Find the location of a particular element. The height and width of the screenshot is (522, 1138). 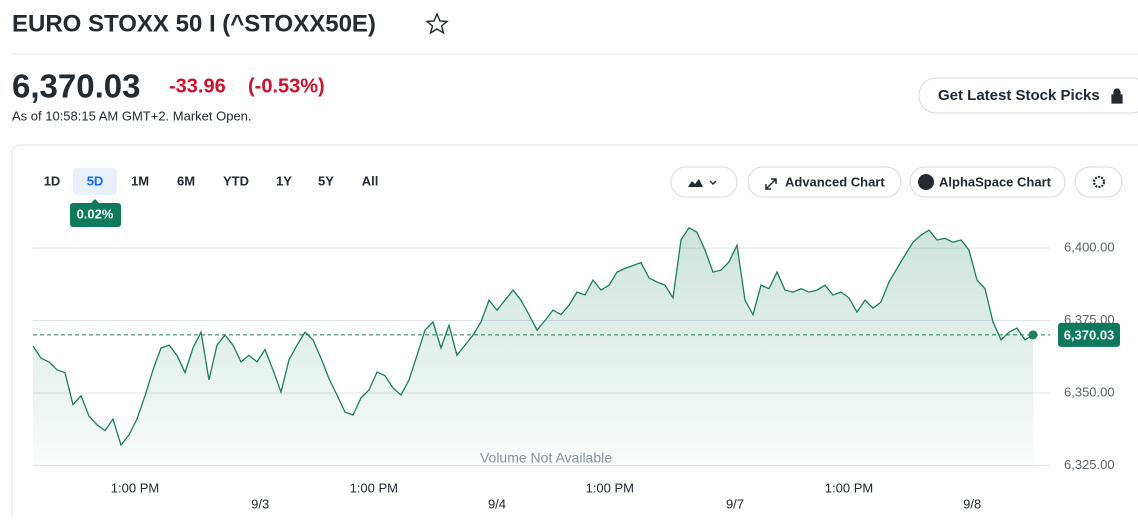

settings-bg is located at coordinates (1098, 182).